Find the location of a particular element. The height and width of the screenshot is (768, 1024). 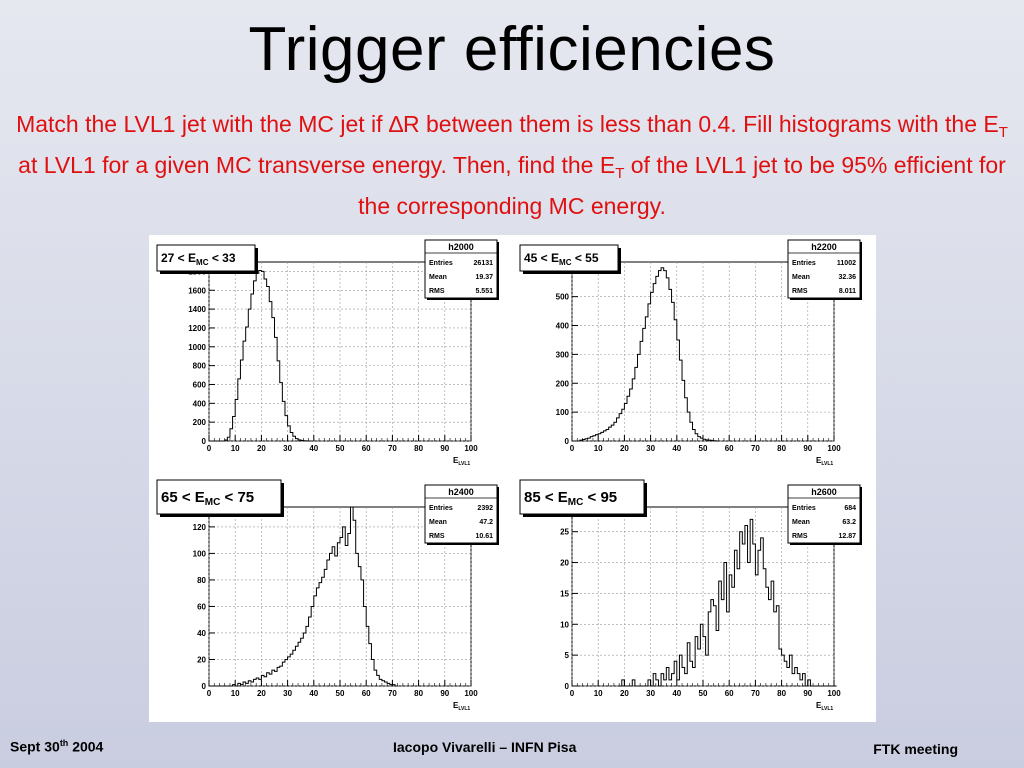

histogram-h2000-line is located at coordinates (260, 355).